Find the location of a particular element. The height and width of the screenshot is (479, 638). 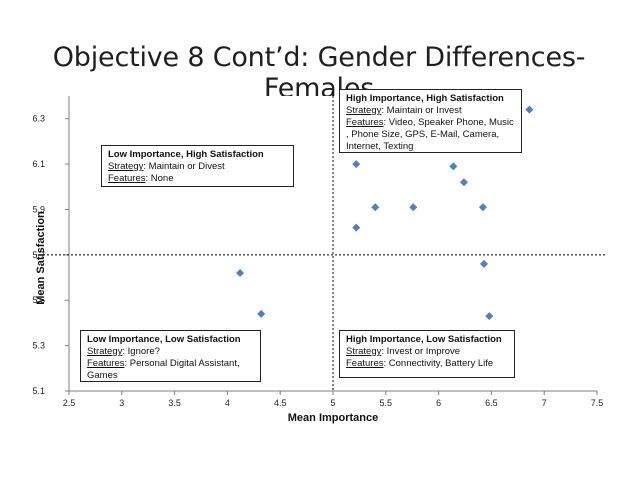

features-value: : Personal Digital Assistant, Games is located at coordinates (163, 369).